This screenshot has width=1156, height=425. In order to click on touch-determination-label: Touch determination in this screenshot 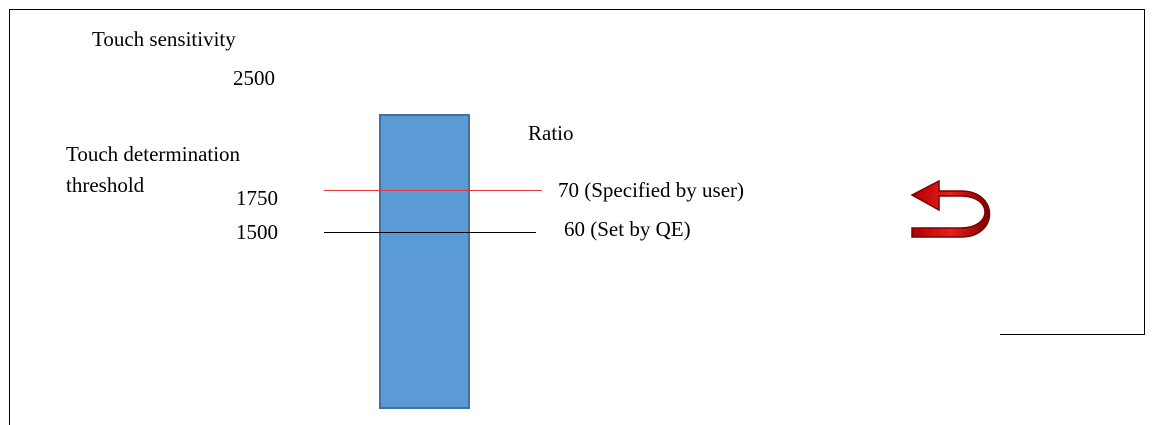, I will do `click(153, 154)`.